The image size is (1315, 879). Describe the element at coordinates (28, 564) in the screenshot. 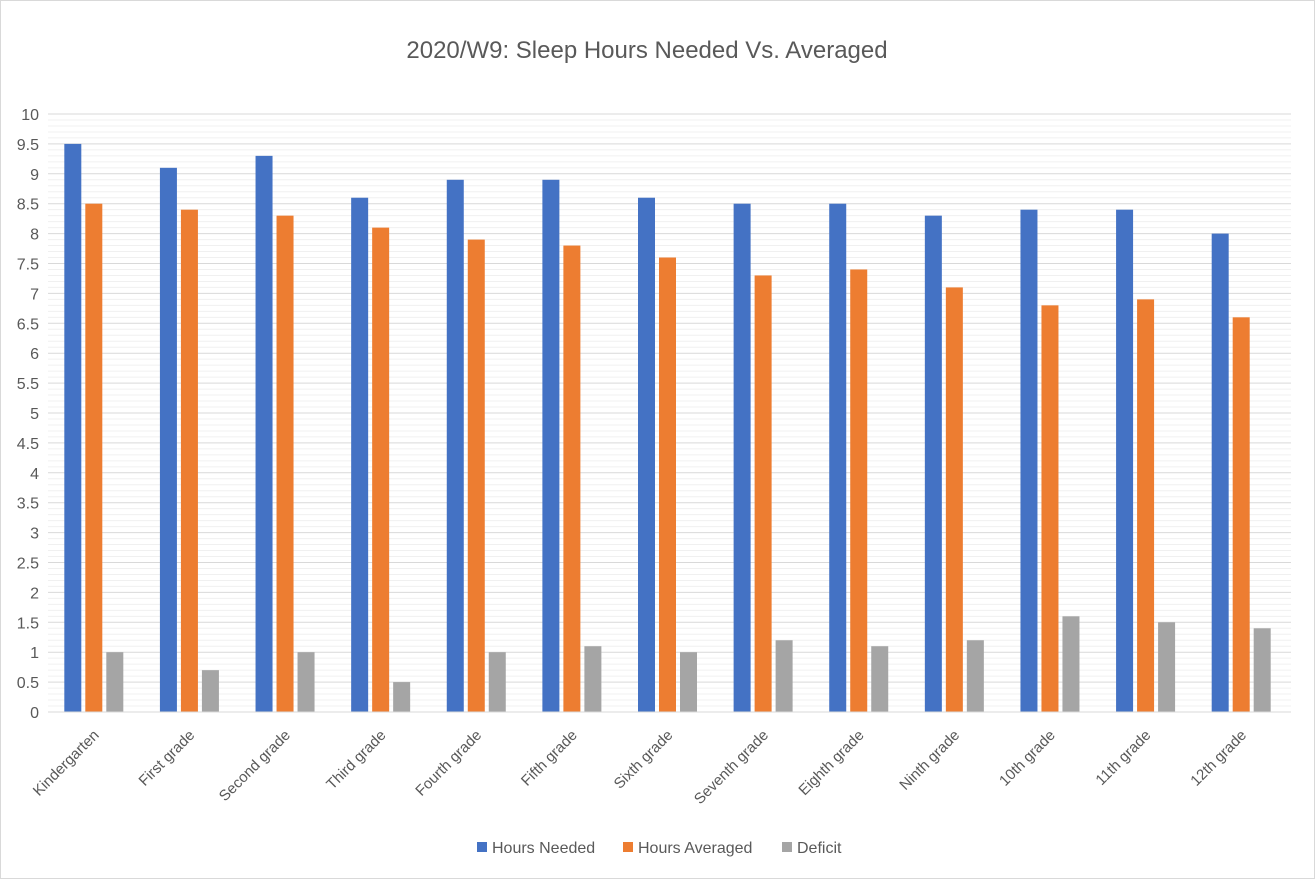

I see `y-tick-label: 2.5` at that location.